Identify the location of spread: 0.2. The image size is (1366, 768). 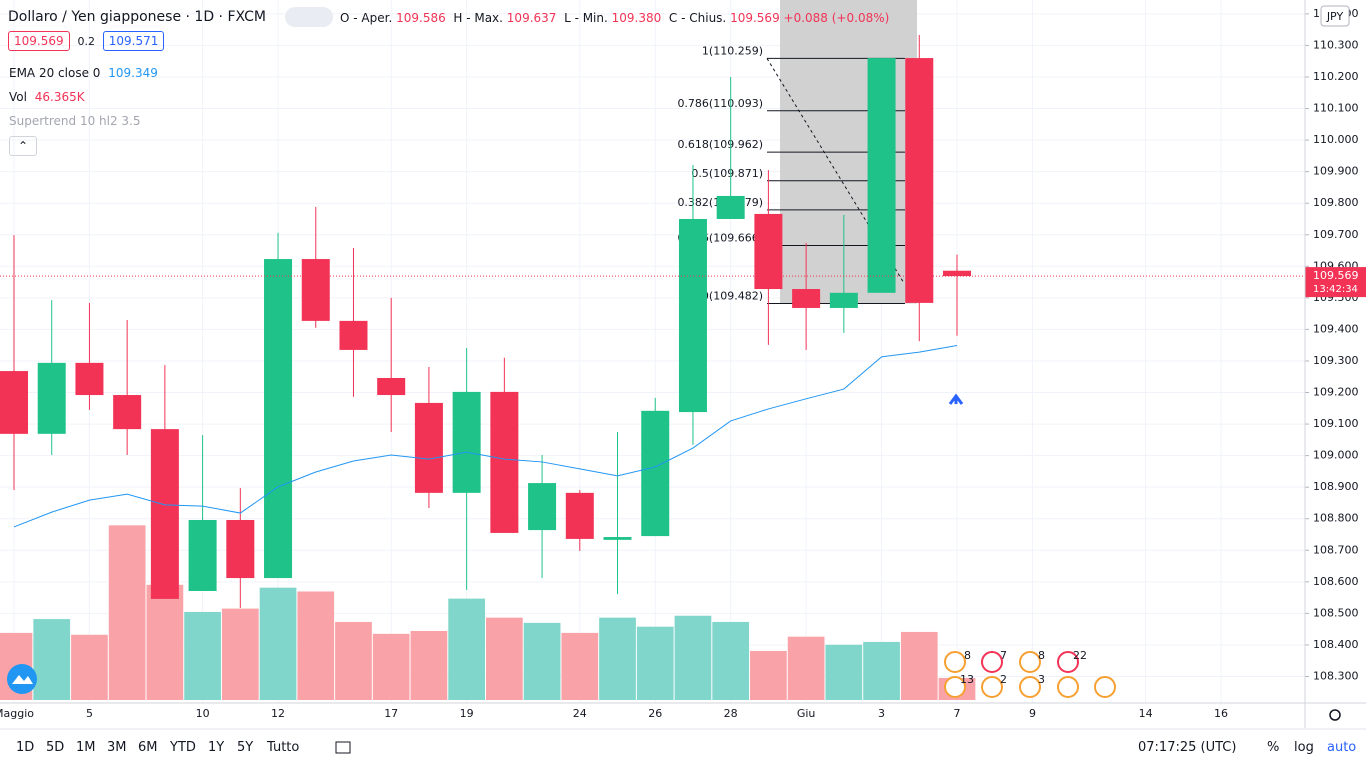
(86, 41).